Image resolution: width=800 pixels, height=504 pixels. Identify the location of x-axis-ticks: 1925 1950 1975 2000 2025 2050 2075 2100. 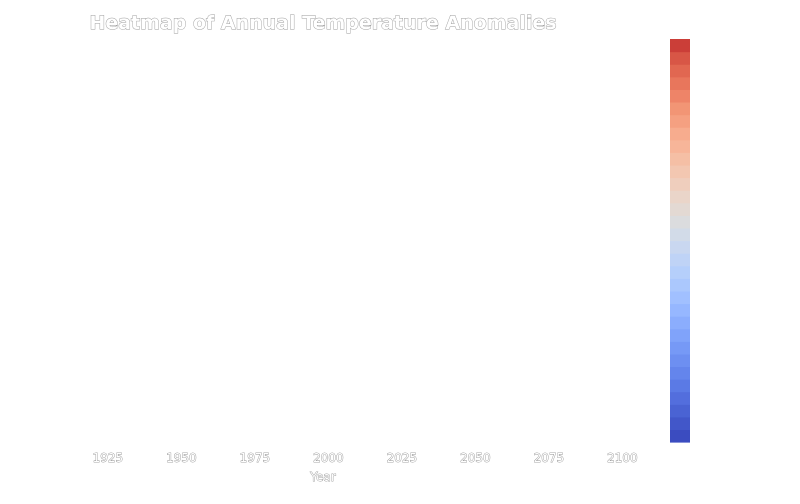
(365, 458).